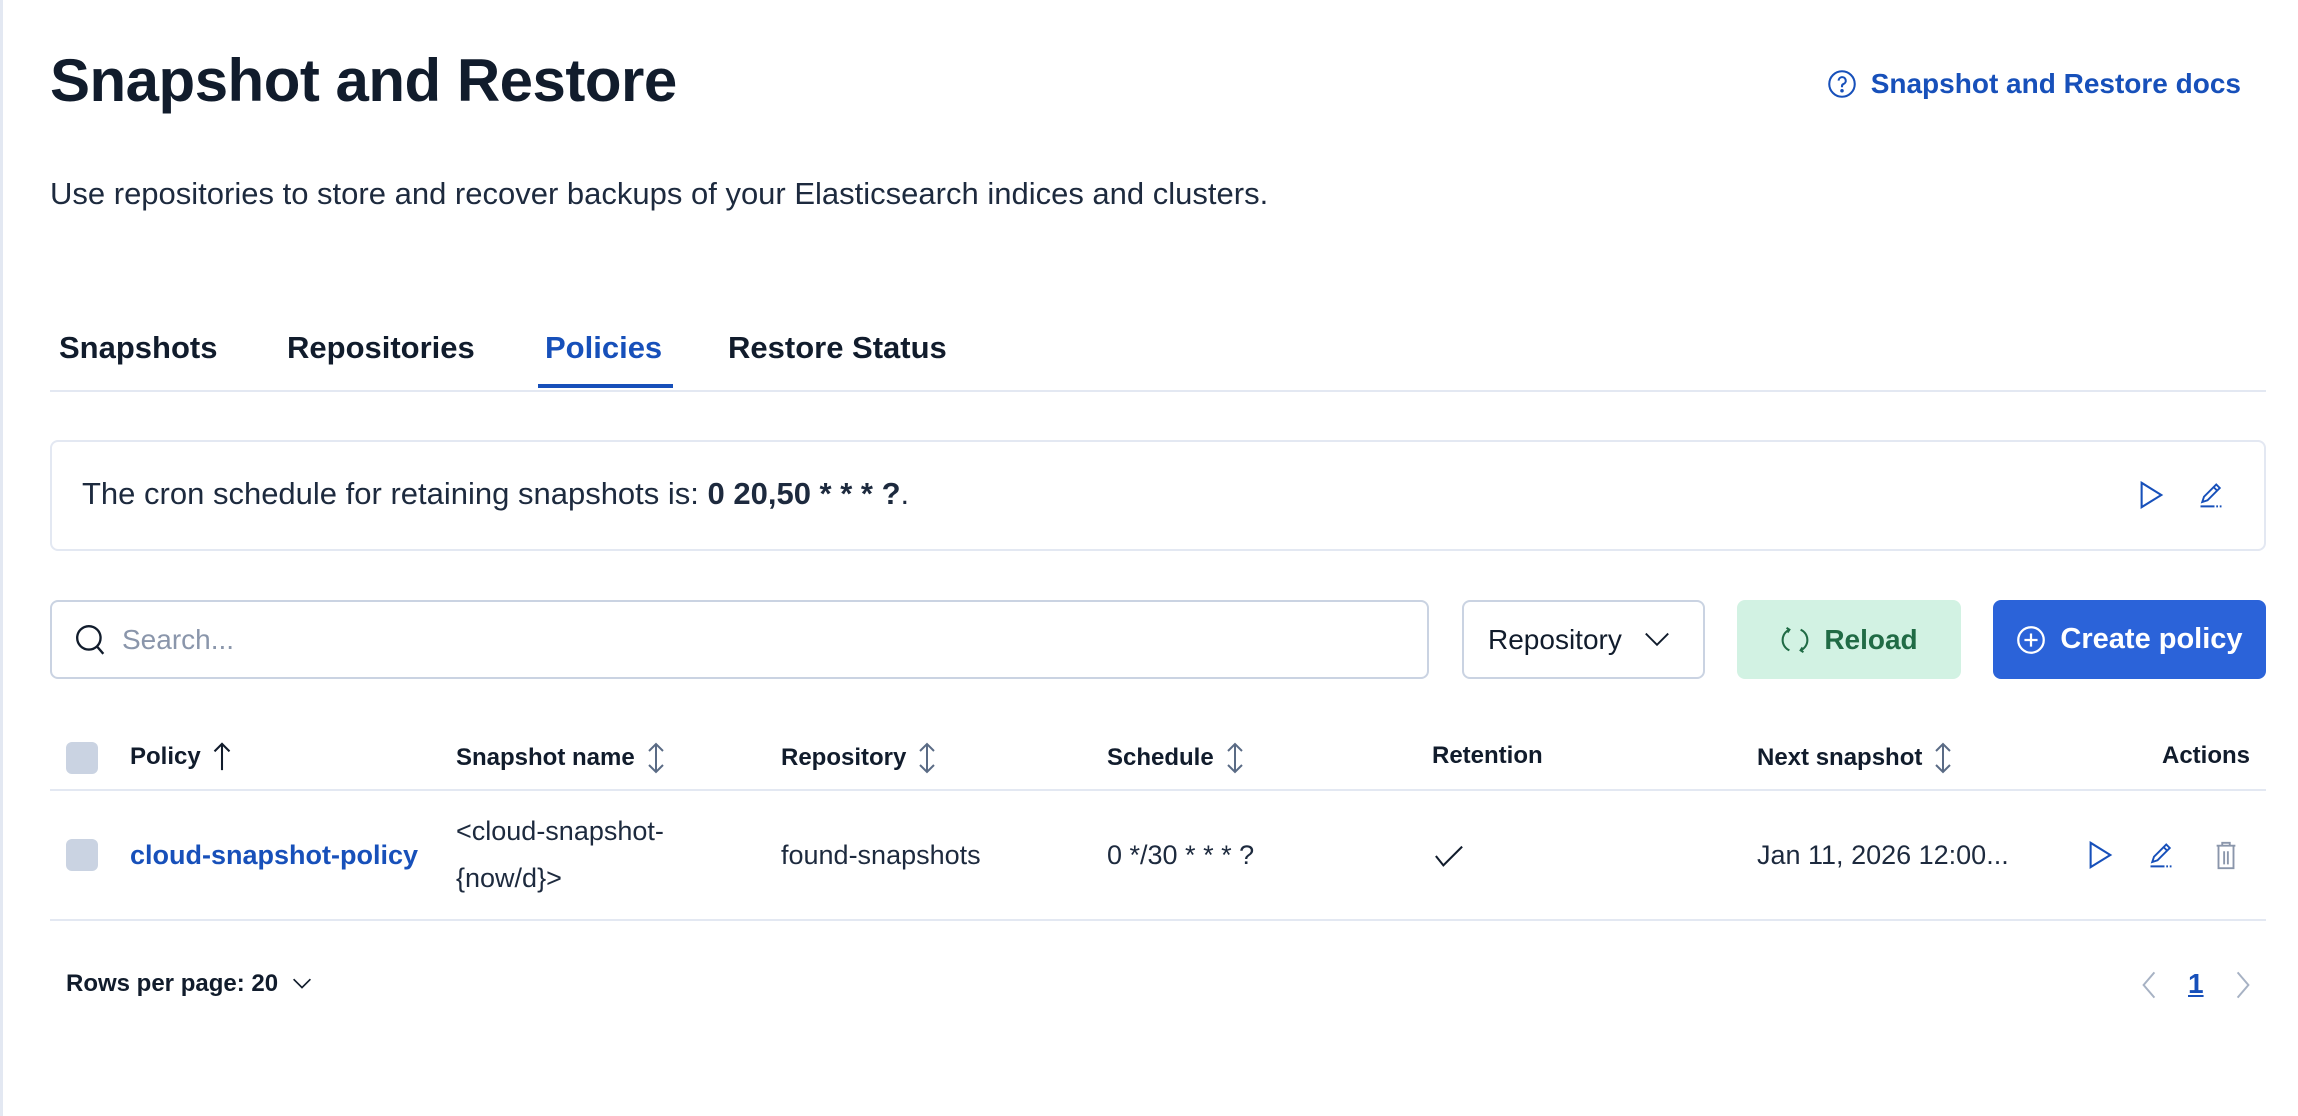  I want to click on column-label: Schedule, so click(1160, 757).